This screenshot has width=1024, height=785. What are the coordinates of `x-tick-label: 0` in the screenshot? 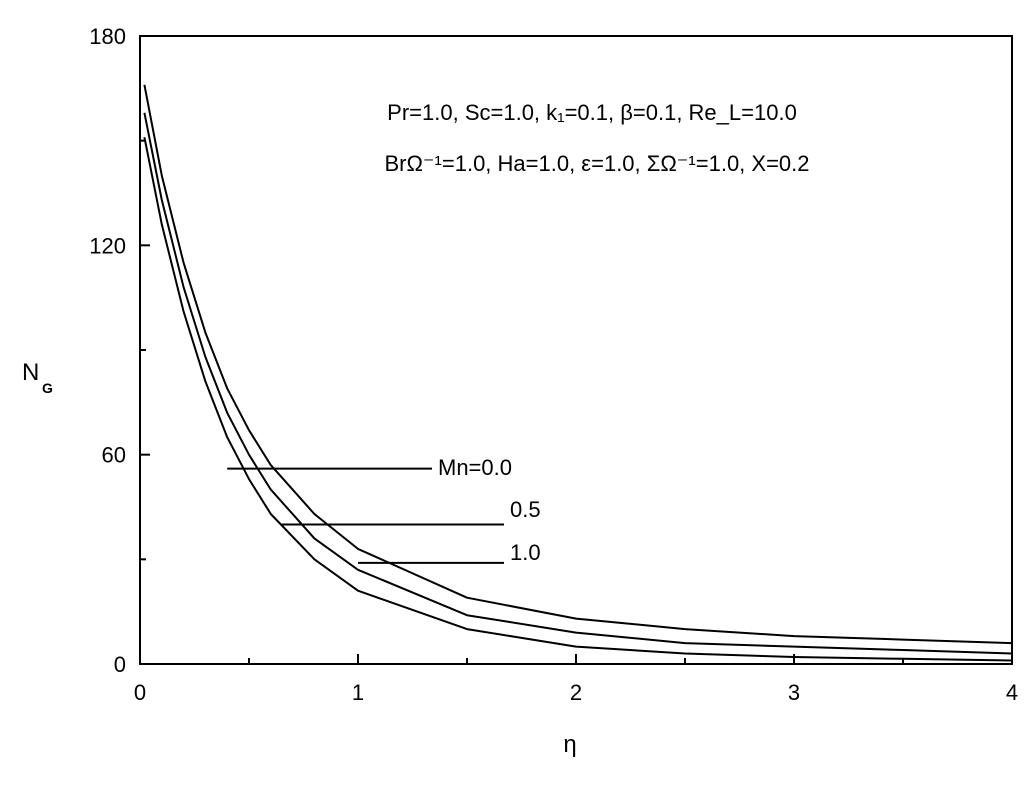 It's located at (140, 692).